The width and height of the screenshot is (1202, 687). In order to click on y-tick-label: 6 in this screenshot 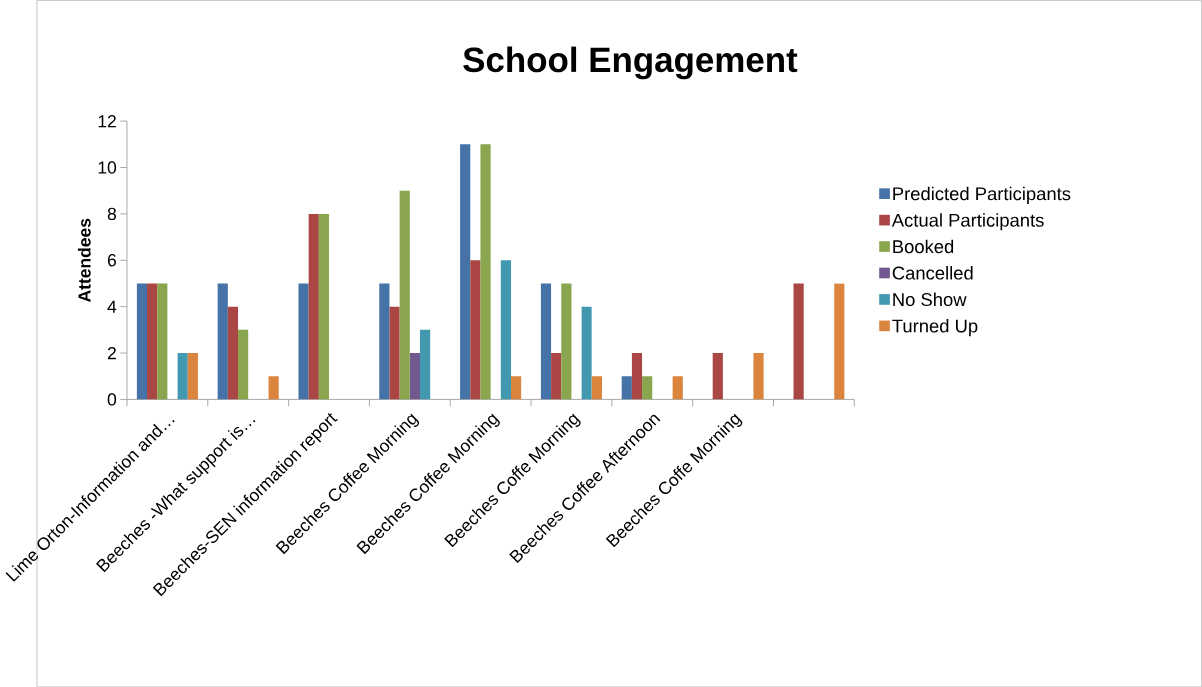, I will do `click(111, 260)`.